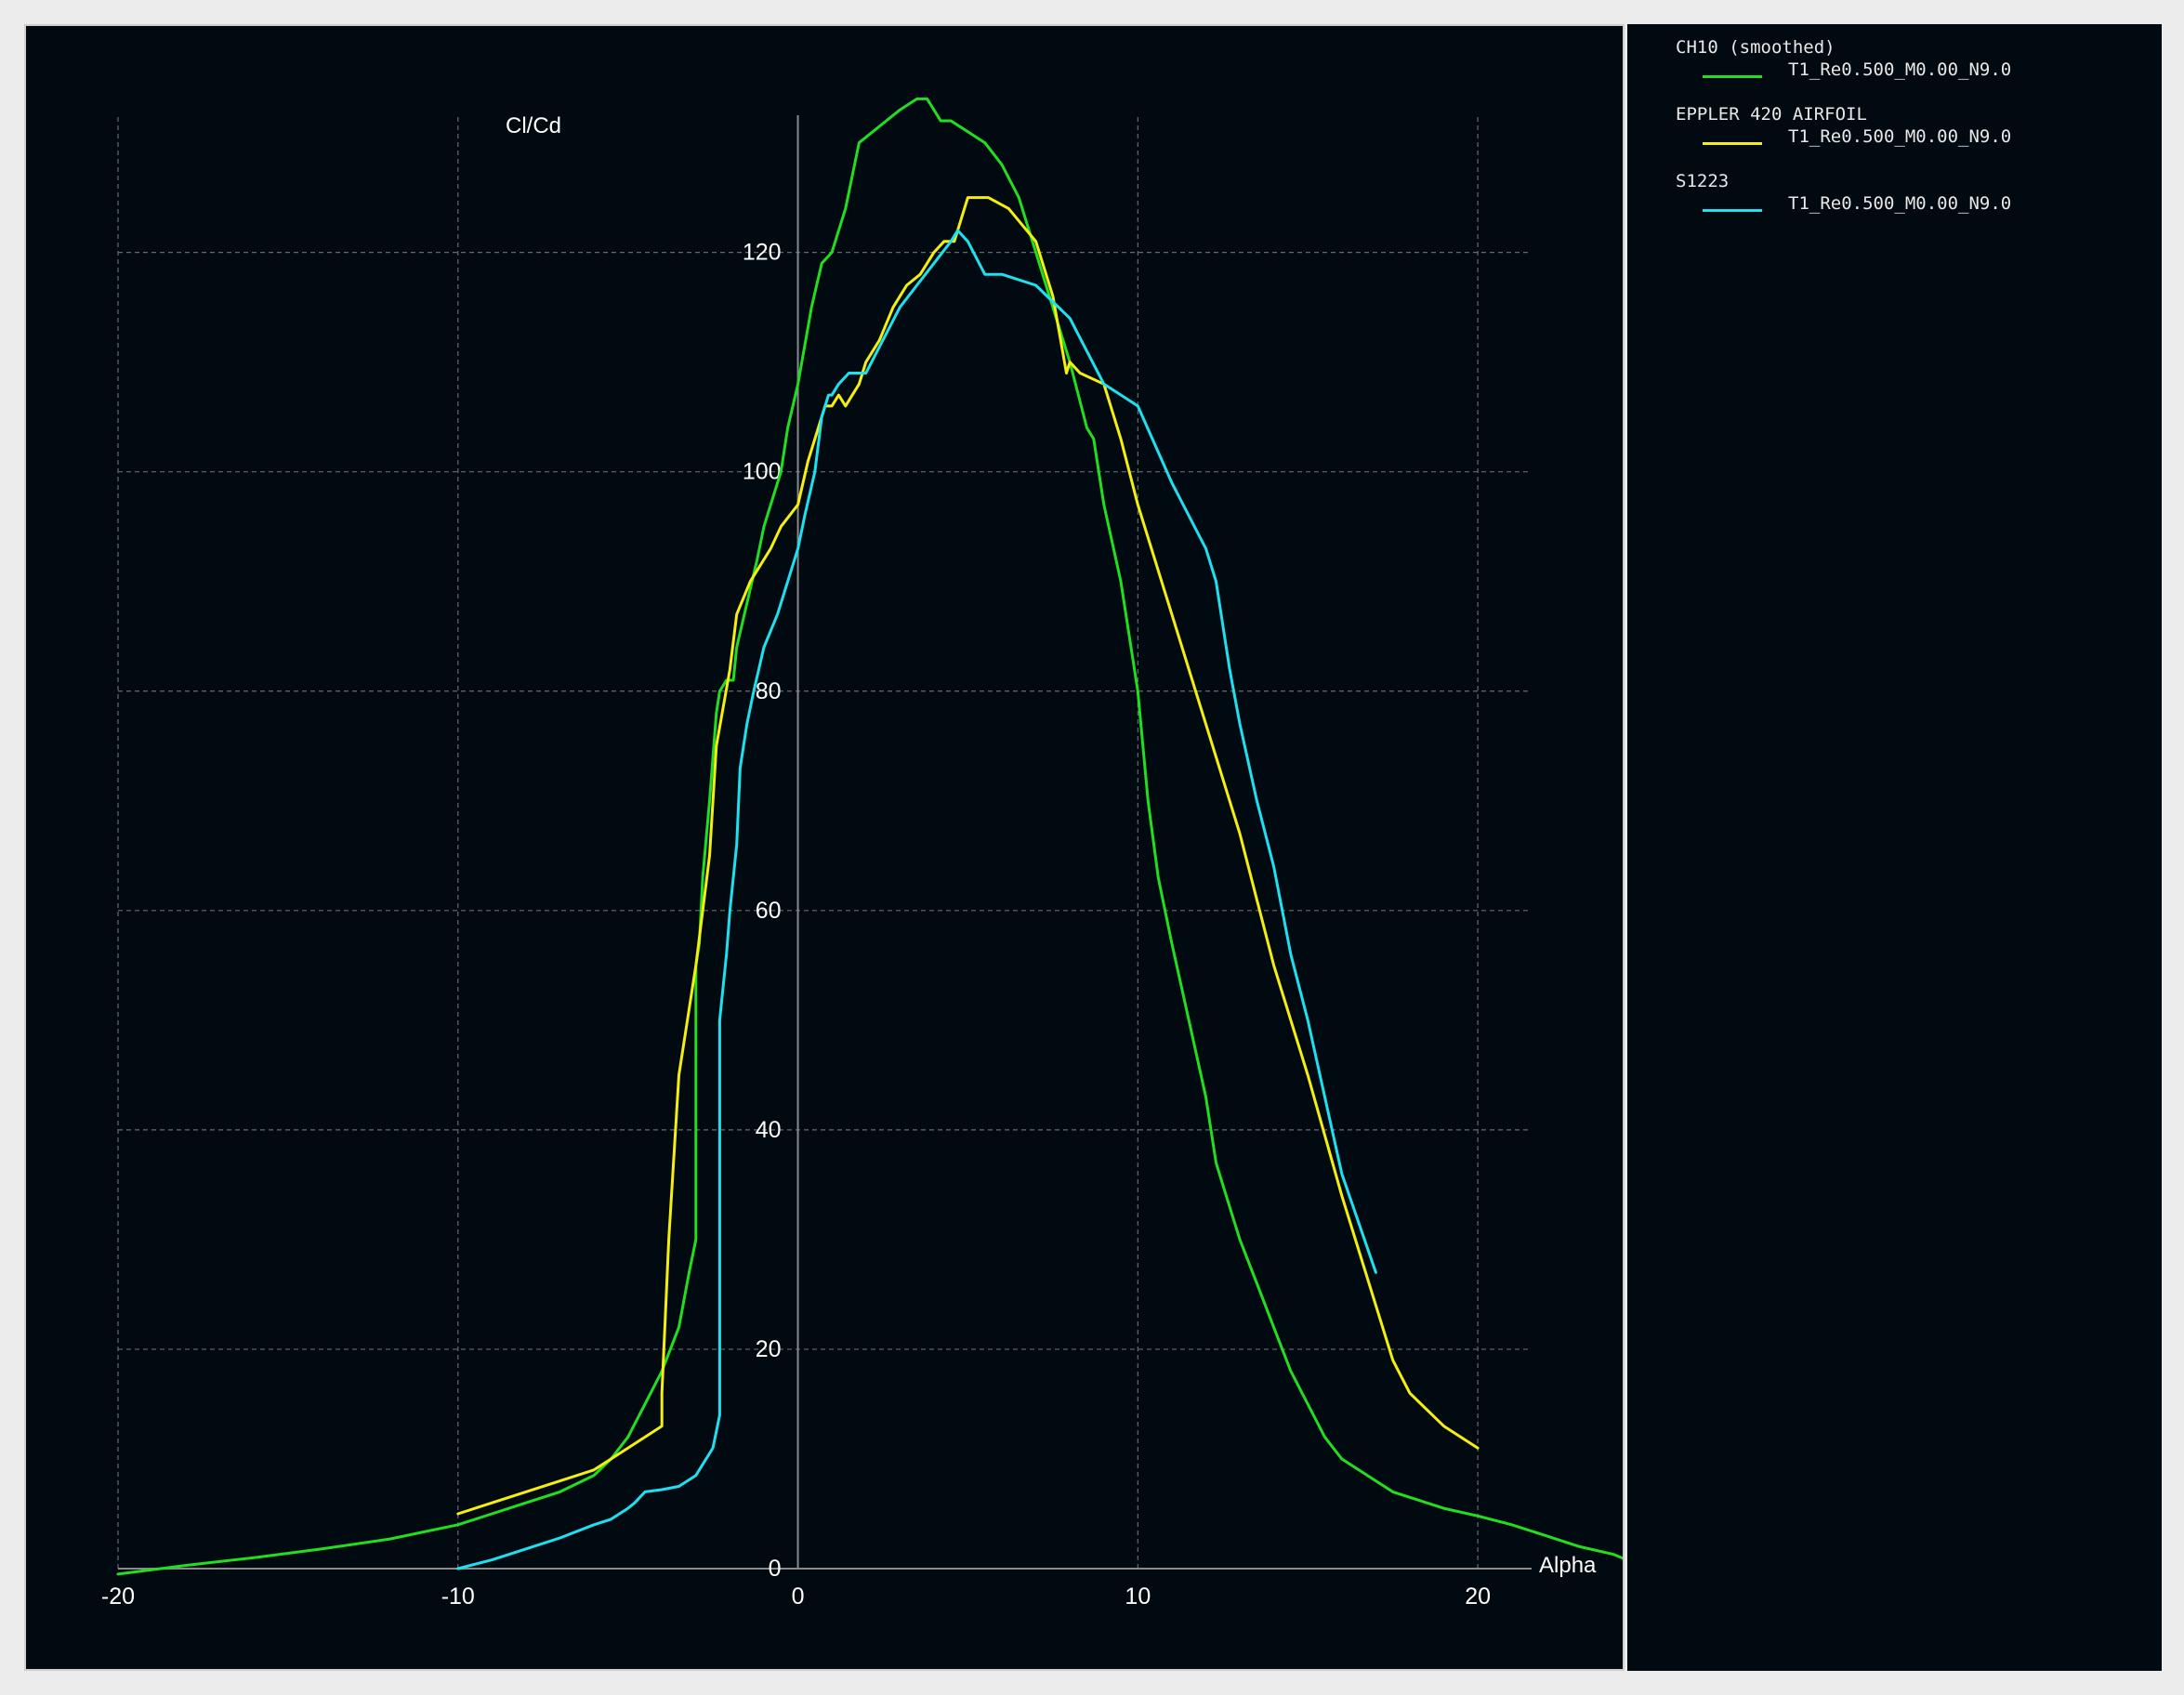 The image size is (2184, 1695). I want to click on legend-name: CH10 (smoothed), so click(1755, 47).